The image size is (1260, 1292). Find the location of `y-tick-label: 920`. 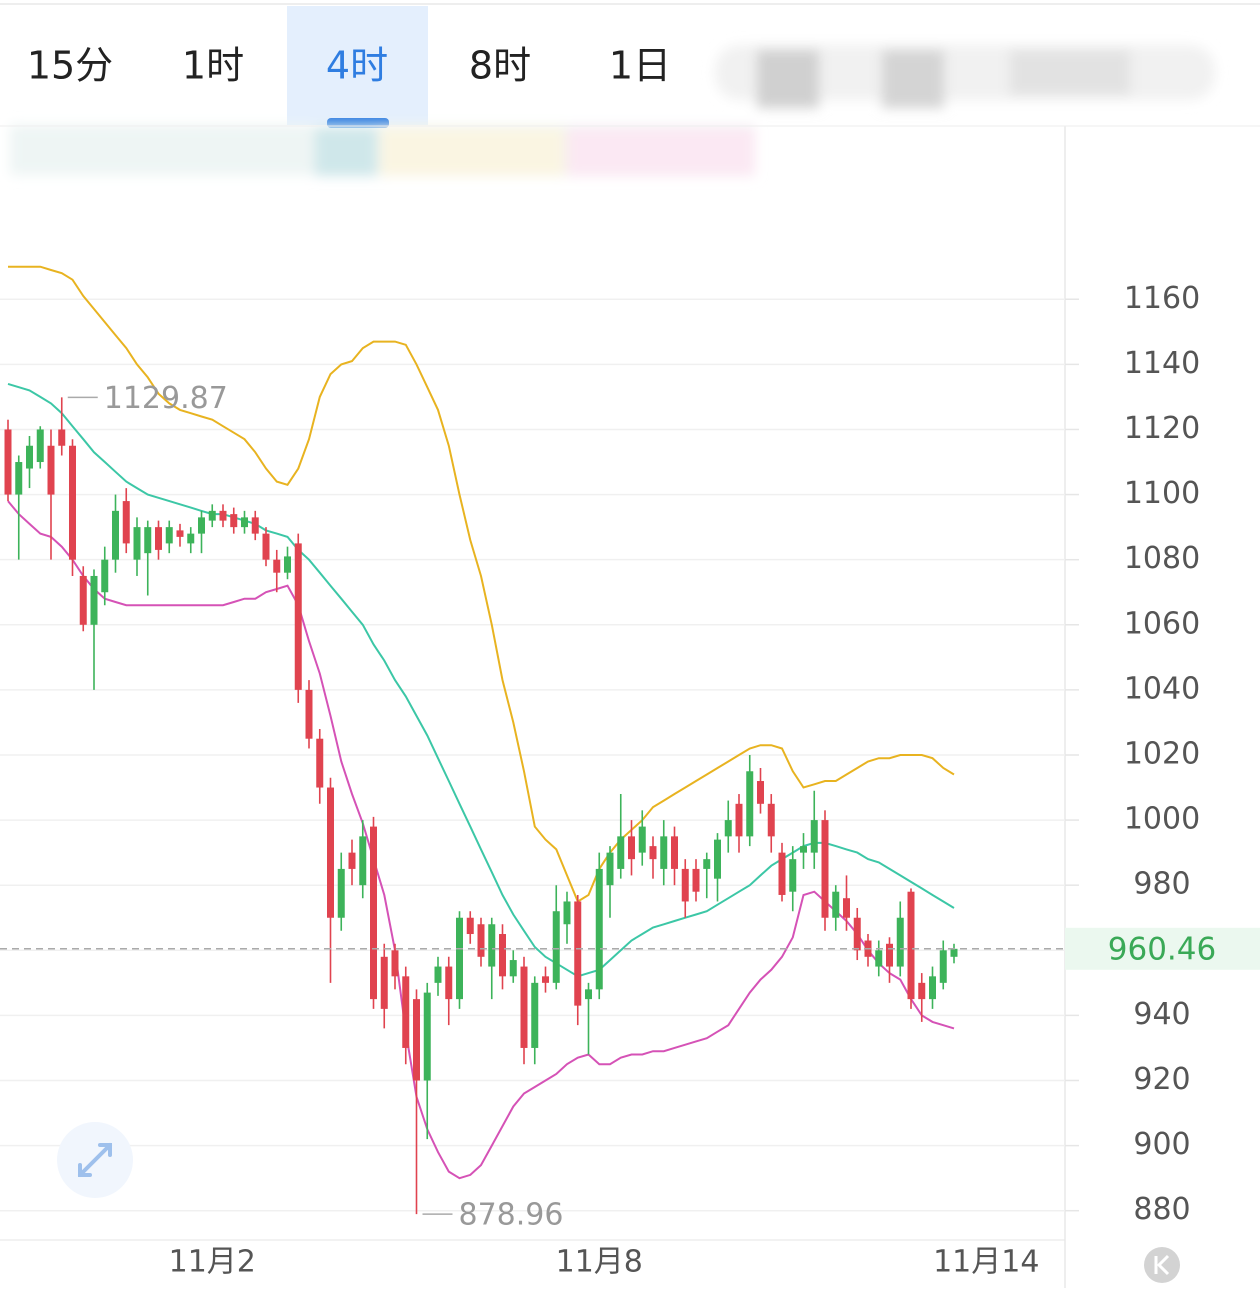

y-tick-label: 920 is located at coordinates (1161, 1079).